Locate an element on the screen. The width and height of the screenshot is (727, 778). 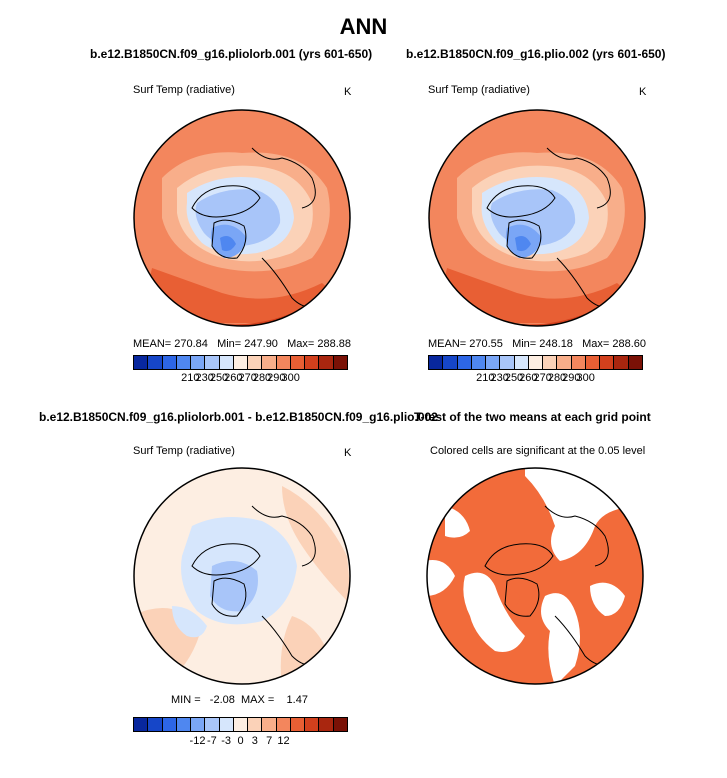
panel2-variable: Surf Temp (radiative) is located at coordinates (479, 90).